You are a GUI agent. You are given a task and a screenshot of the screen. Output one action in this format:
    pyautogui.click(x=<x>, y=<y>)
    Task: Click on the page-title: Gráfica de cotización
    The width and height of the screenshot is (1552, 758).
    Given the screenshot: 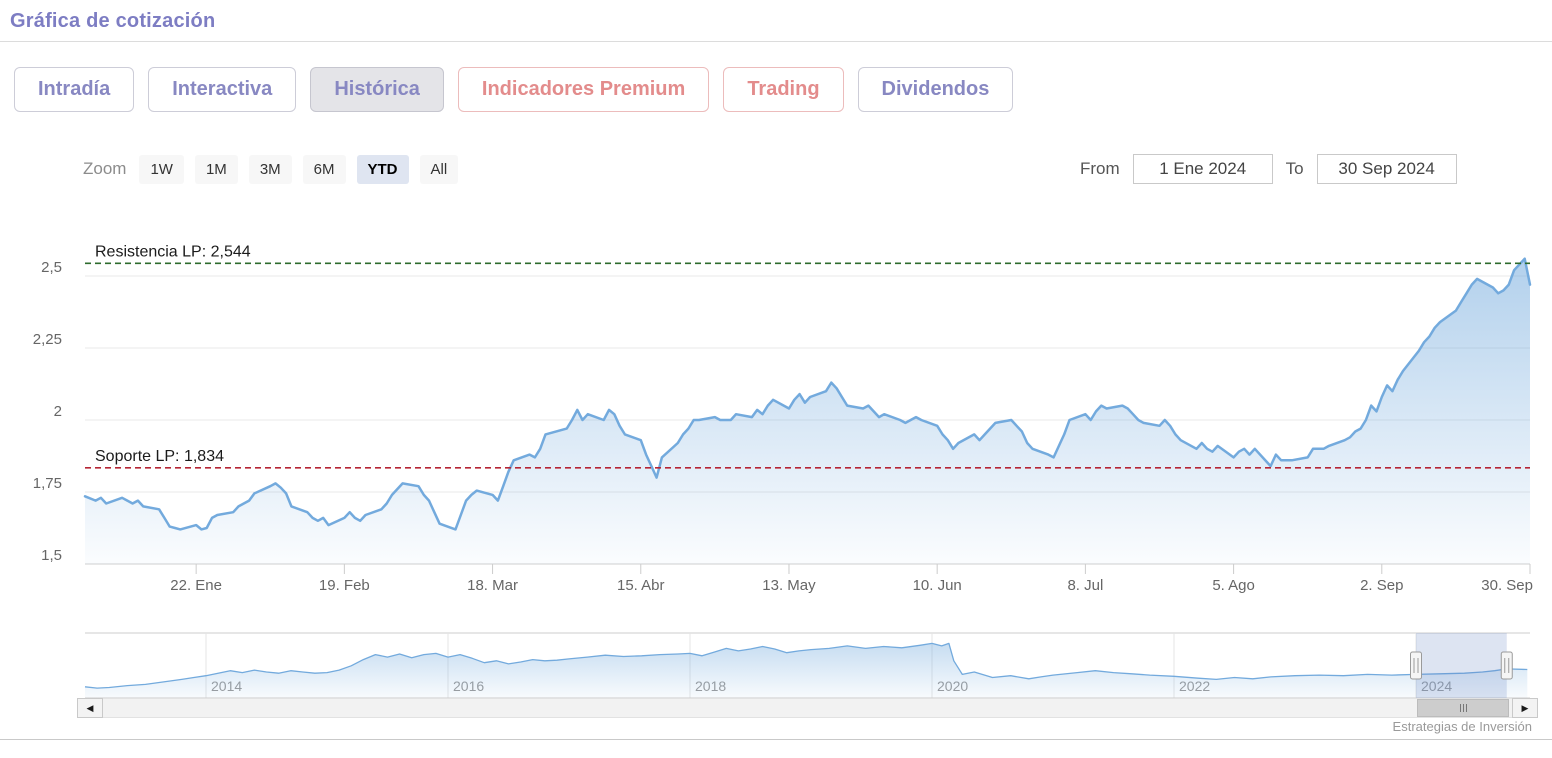 What is the action you would take?
    pyautogui.click(x=113, y=21)
    